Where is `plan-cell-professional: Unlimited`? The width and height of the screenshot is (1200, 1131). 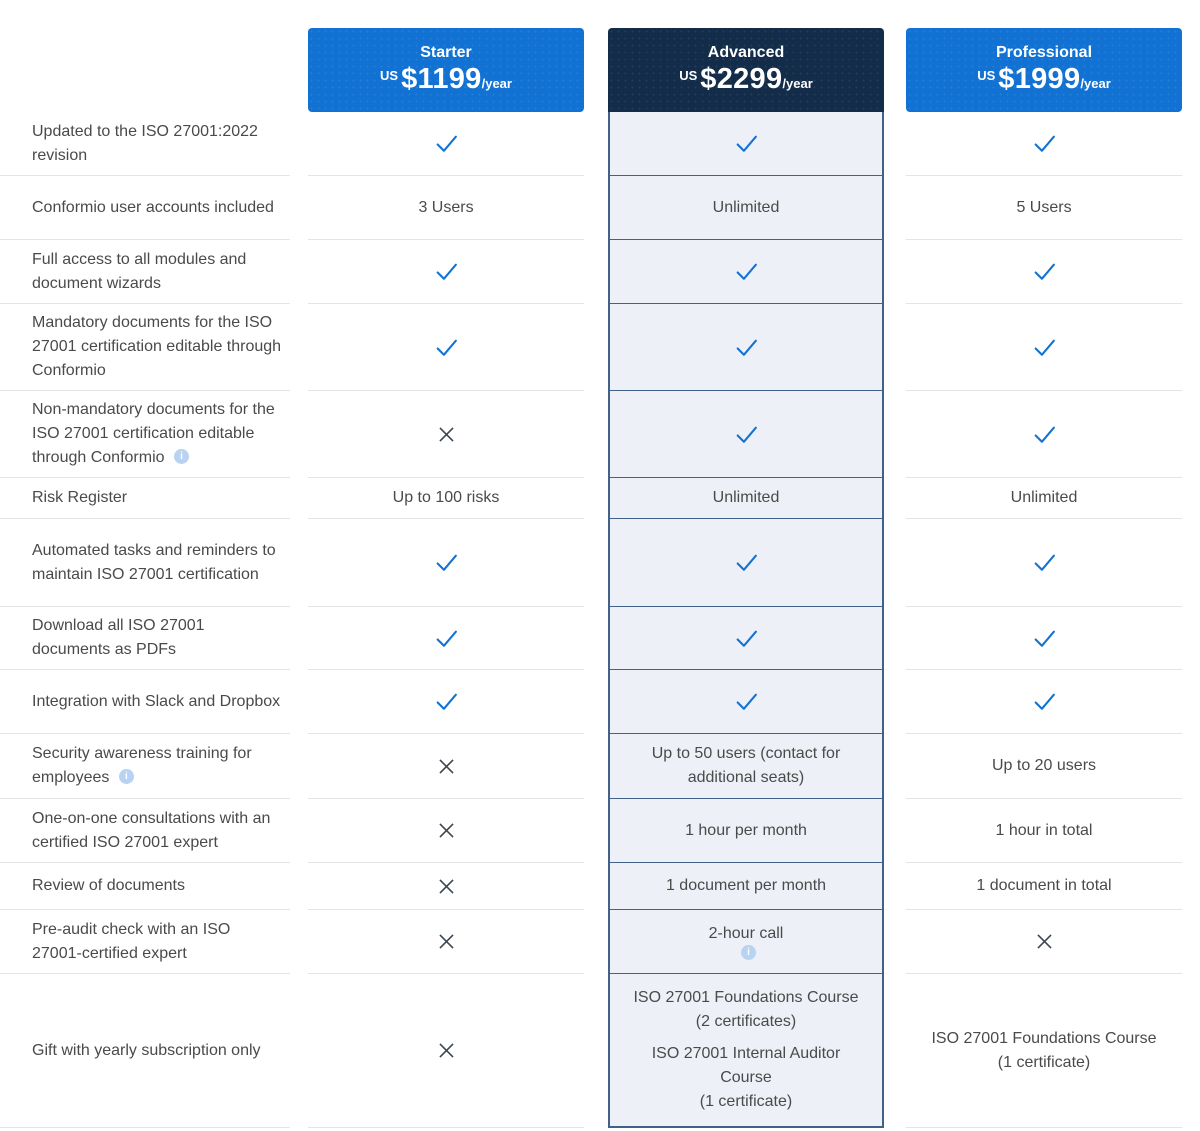
plan-cell-professional: Unlimited is located at coordinates (1044, 498).